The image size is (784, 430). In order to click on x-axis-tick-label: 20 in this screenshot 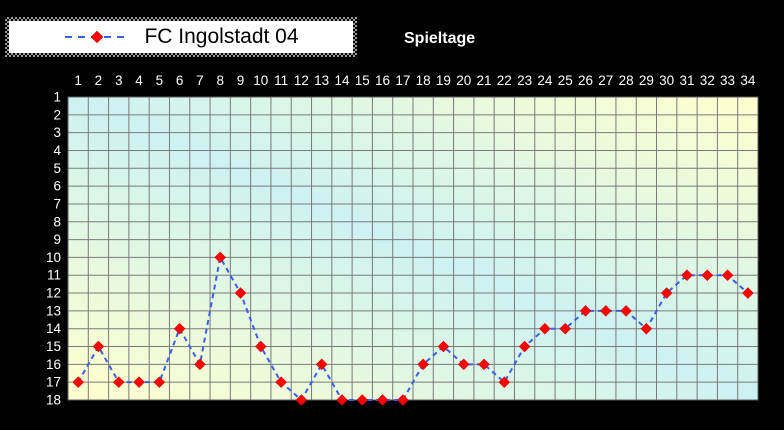, I will do `click(463, 80)`.